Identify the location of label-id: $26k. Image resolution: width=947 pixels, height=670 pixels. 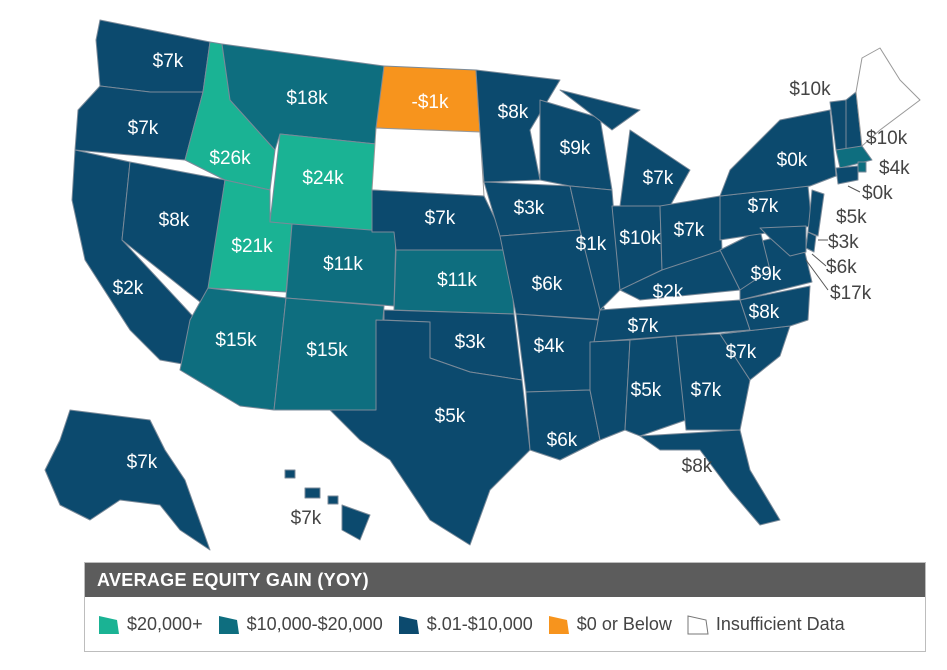
(230, 158).